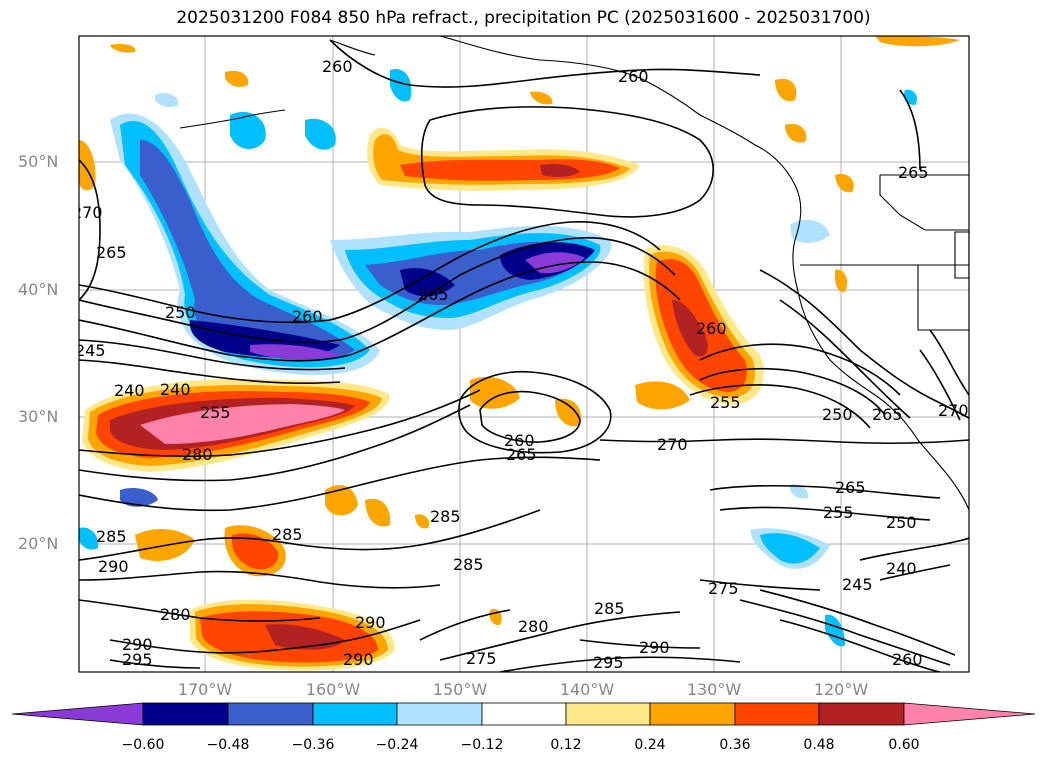  I want to click on lon-label: 160°W, so click(333, 689).